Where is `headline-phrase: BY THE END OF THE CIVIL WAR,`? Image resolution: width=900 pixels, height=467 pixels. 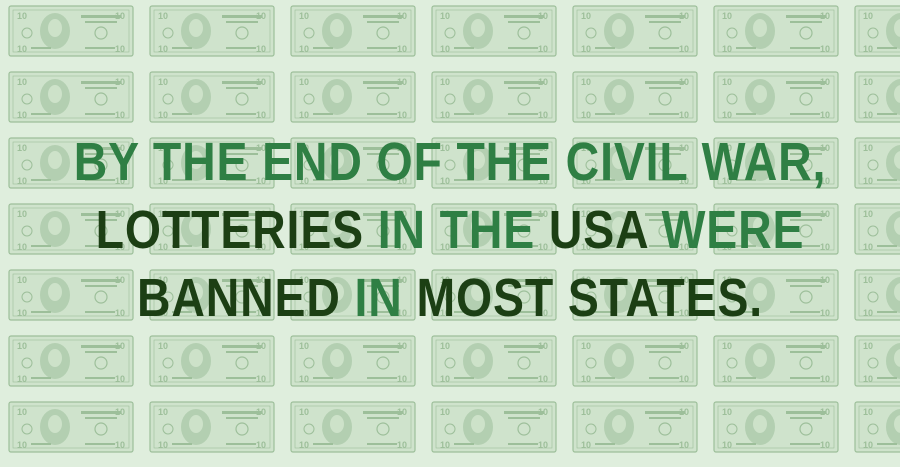 headline-phrase: BY THE END OF THE CIVIL WAR, is located at coordinates (450, 162).